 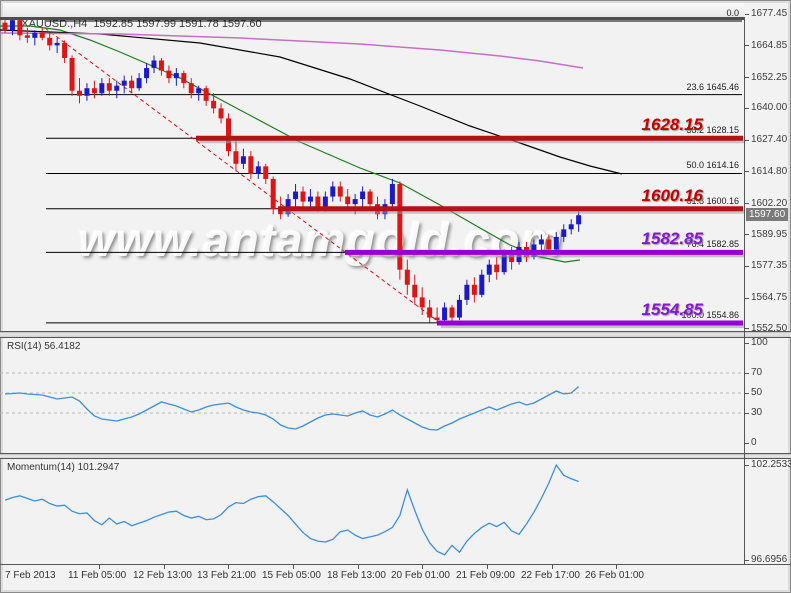 What do you see at coordinates (769, 297) in the screenshot?
I see `price-tick-label: 1564.75` at bounding box center [769, 297].